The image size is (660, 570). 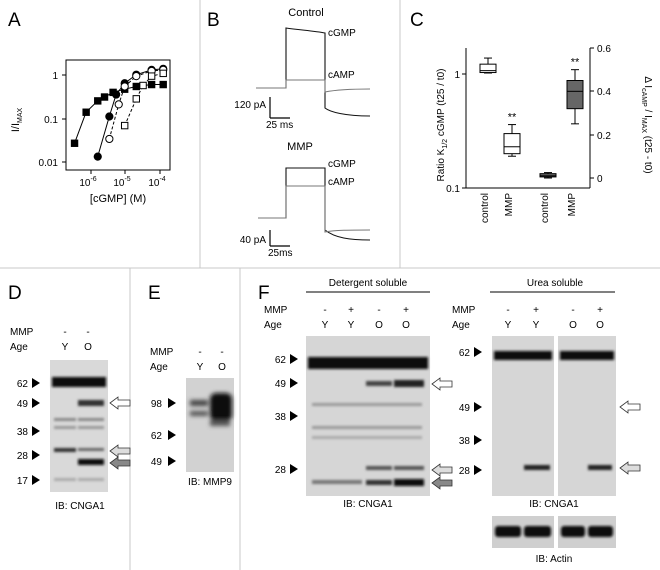 I want to click on control-scale-current: 120 pA, so click(x=250, y=105).